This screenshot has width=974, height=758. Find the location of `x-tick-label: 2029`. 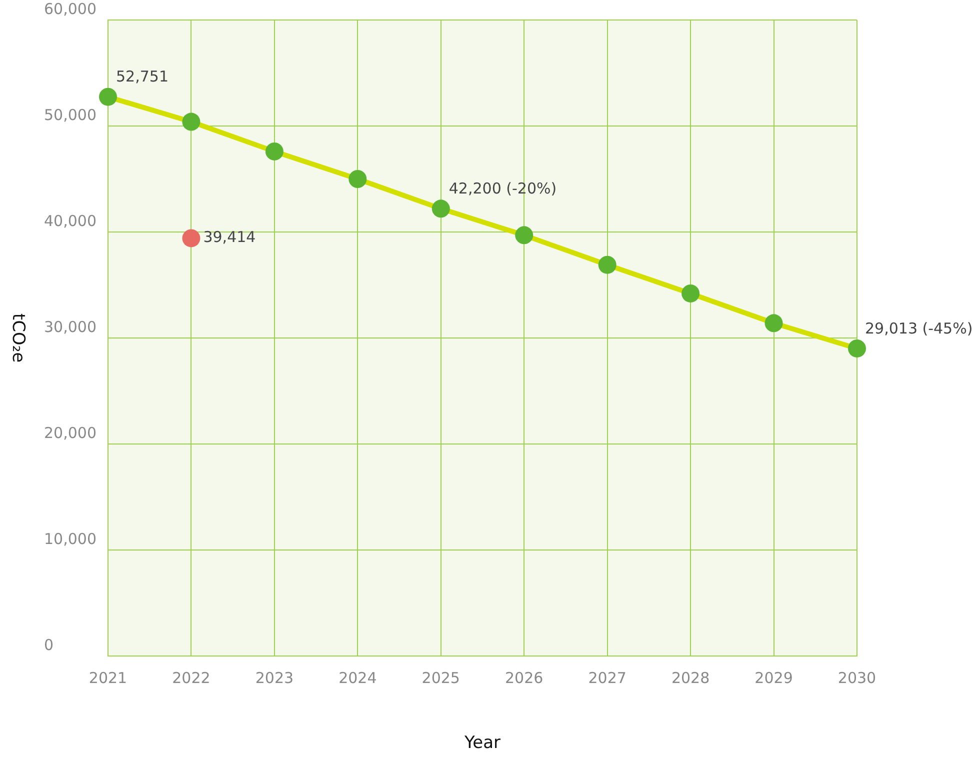

x-tick-label: 2029 is located at coordinates (773, 677).